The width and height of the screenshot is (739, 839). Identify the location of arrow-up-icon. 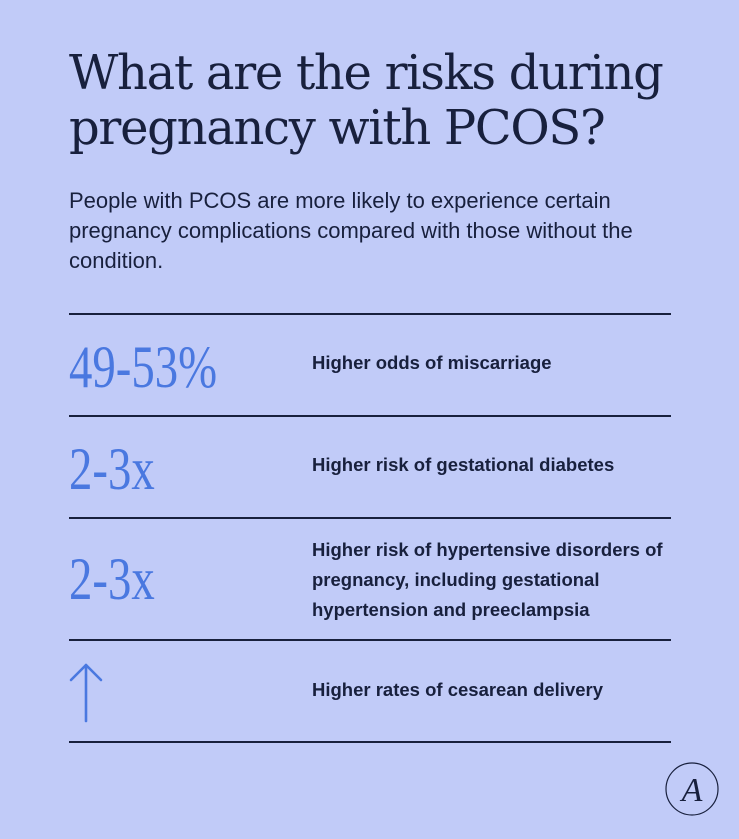
(87, 695).